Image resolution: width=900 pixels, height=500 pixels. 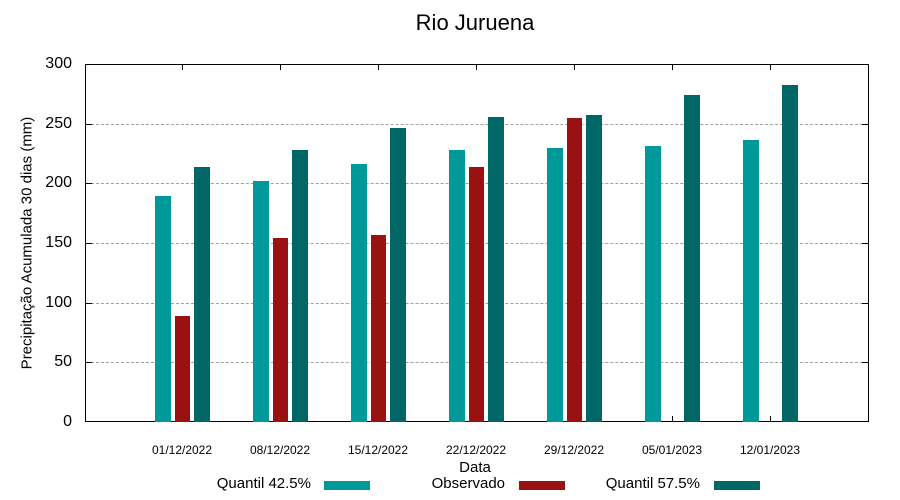 I want to click on y-tick-label: 0, so click(x=67, y=421).